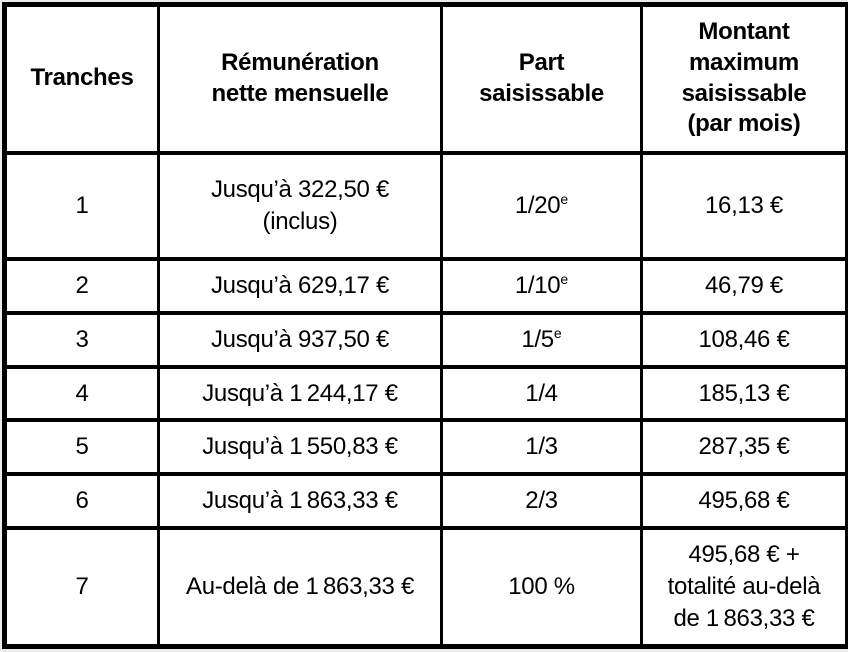  Describe the element at coordinates (81, 339) in the screenshot. I see `cell-tranche: 3` at that location.